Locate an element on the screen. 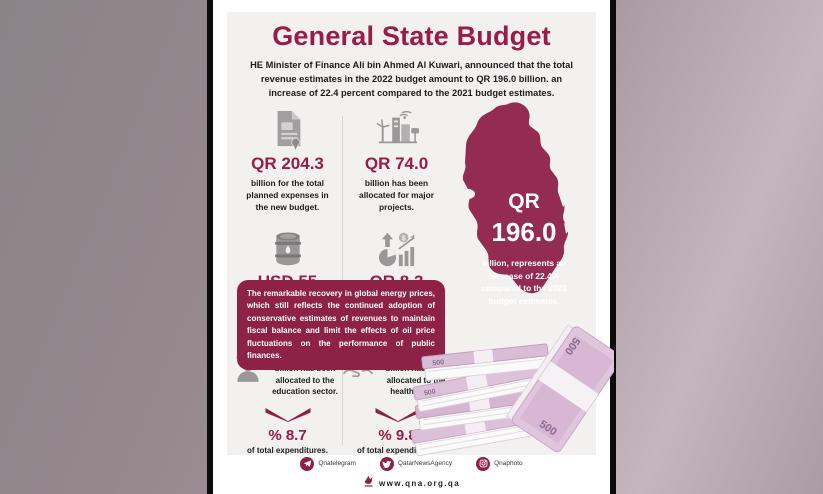  social-telegram: Qnatelegram is located at coordinates (328, 463).